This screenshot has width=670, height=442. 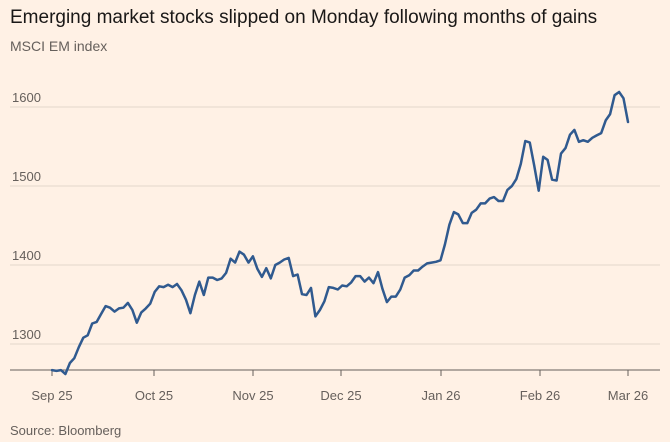 What do you see at coordinates (628, 395) in the screenshot?
I see `x-tick-label: Mar 26` at bounding box center [628, 395].